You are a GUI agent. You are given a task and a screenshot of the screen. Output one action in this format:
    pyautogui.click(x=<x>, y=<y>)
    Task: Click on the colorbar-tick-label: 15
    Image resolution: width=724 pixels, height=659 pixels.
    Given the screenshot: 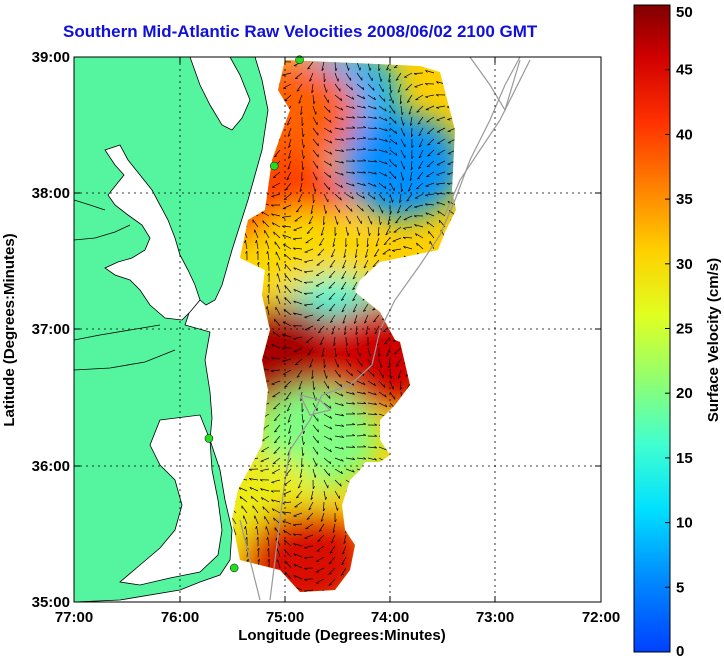 What is the action you would take?
    pyautogui.click(x=684, y=458)
    